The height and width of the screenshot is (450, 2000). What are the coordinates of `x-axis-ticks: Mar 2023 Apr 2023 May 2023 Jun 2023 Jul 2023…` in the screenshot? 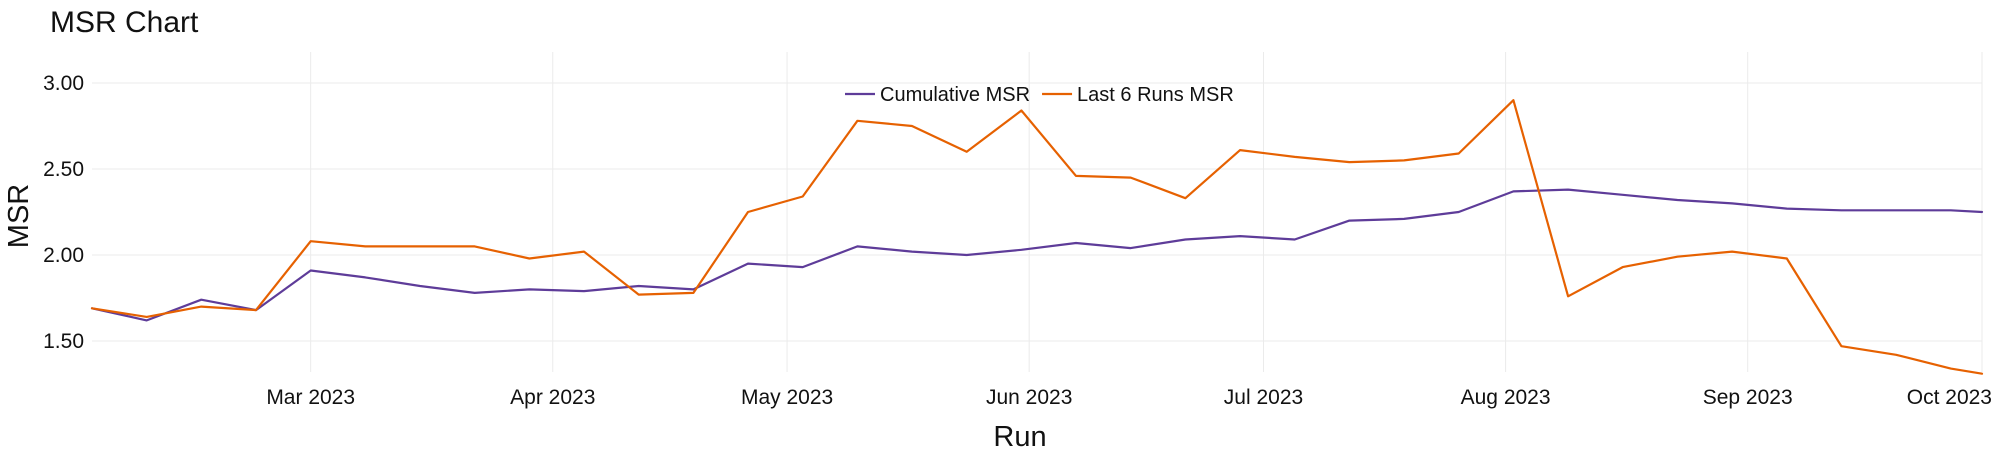 It's located at (1129, 397).